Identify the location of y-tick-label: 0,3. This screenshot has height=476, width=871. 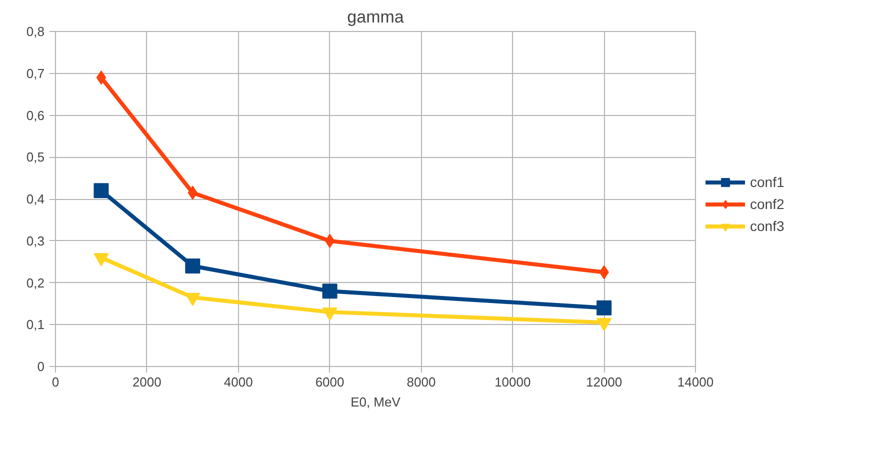
(35, 240).